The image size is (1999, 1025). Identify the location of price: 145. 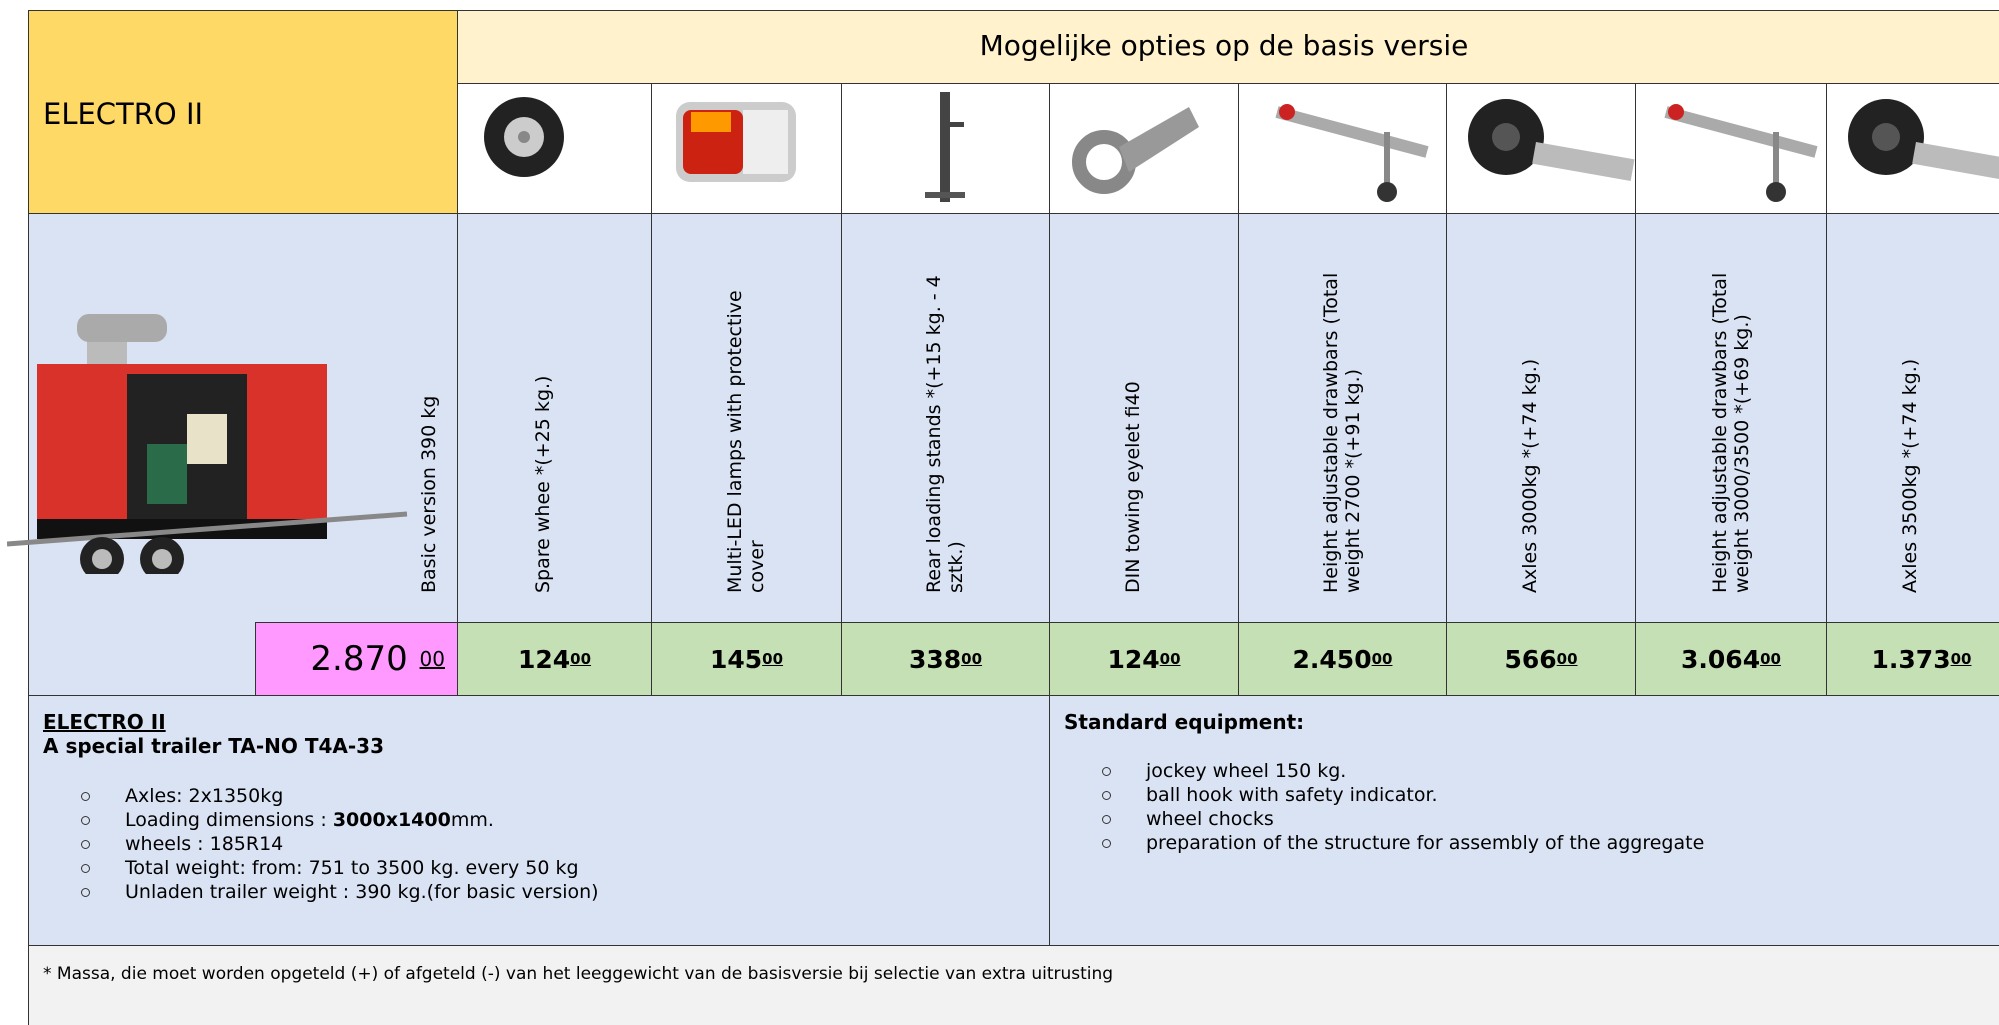
(736, 659).